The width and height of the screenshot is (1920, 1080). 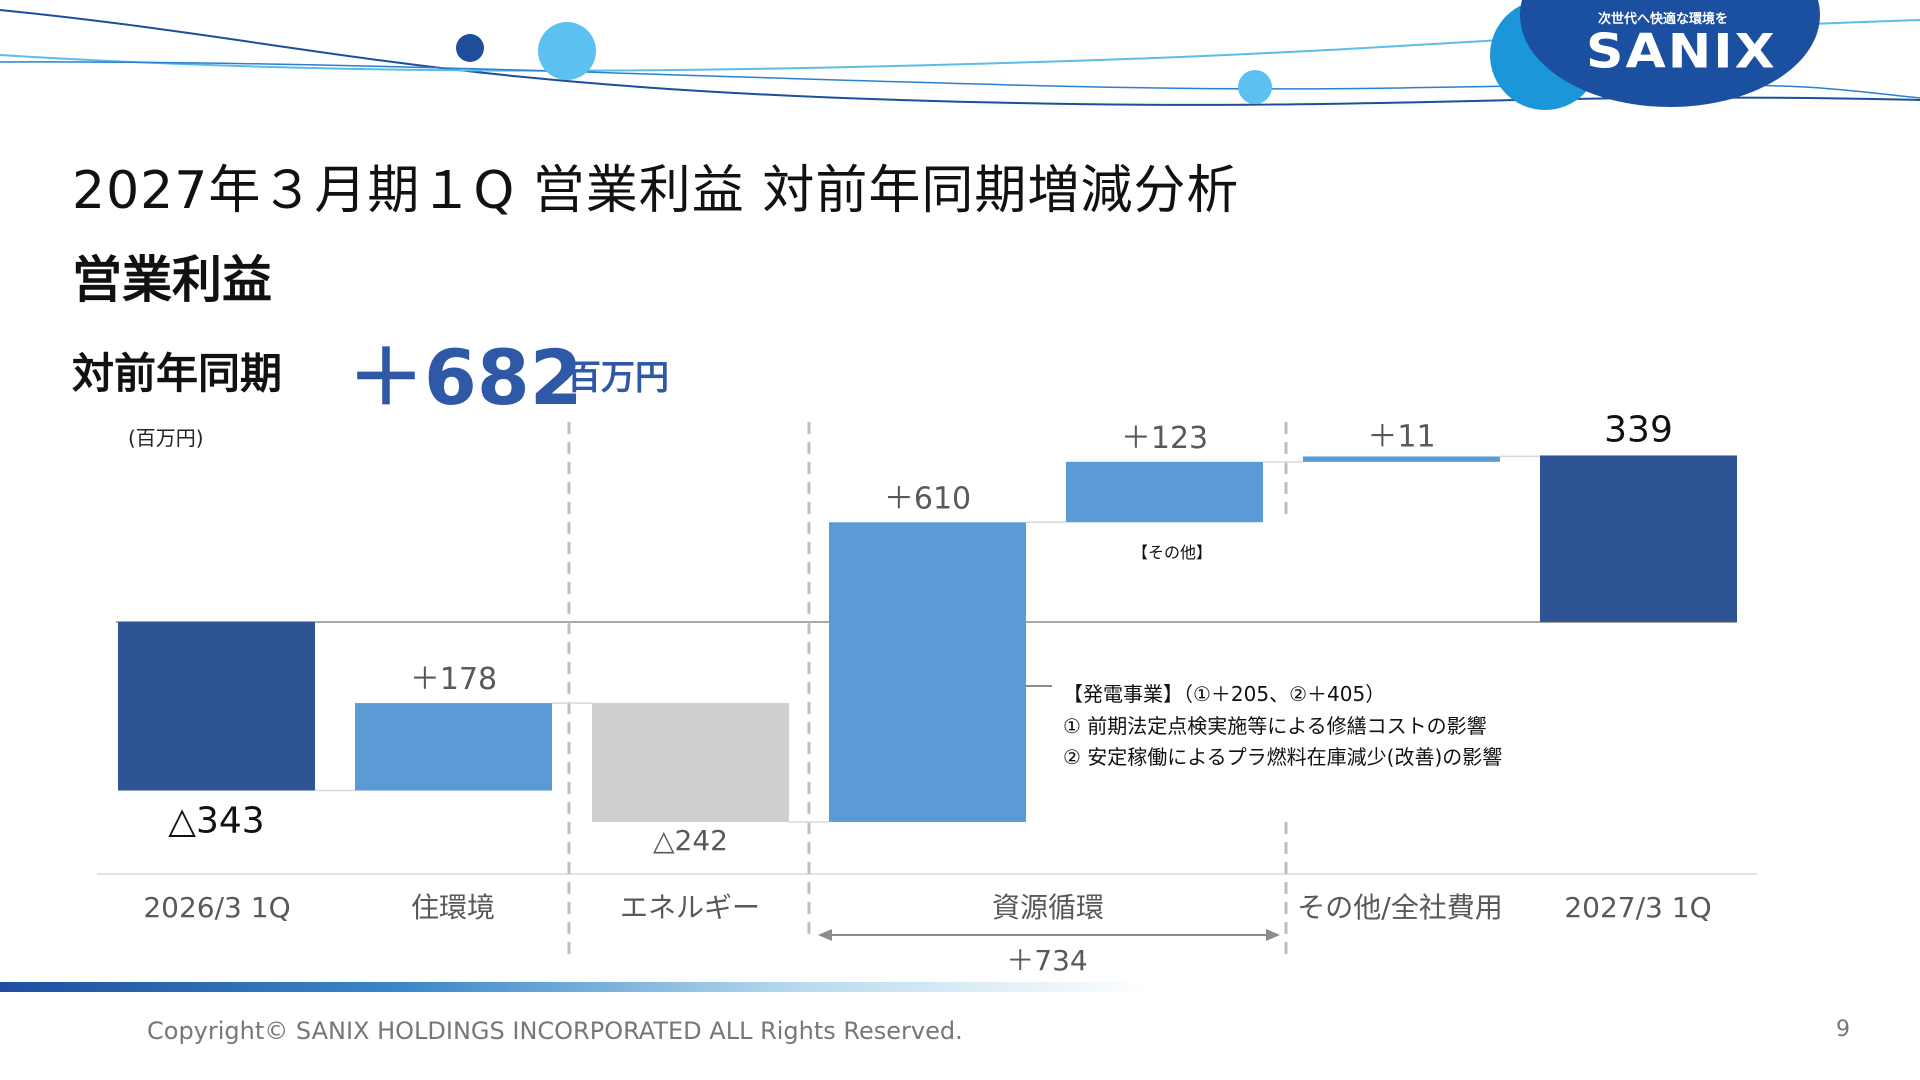 What do you see at coordinates (453, 679) in the screenshot?
I see `value-label-1: ＋178` at bounding box center [453, 679].